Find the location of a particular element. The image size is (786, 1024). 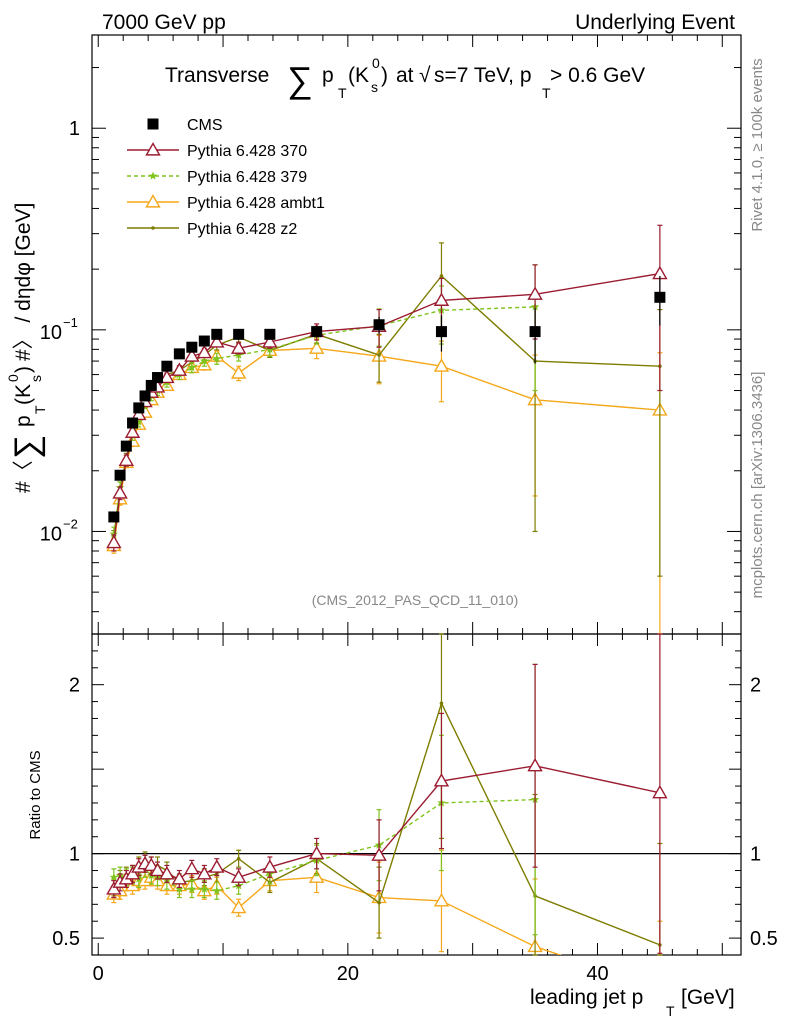

legend-label: Pythia 6.428 370 is located at coordinates (247, 151).